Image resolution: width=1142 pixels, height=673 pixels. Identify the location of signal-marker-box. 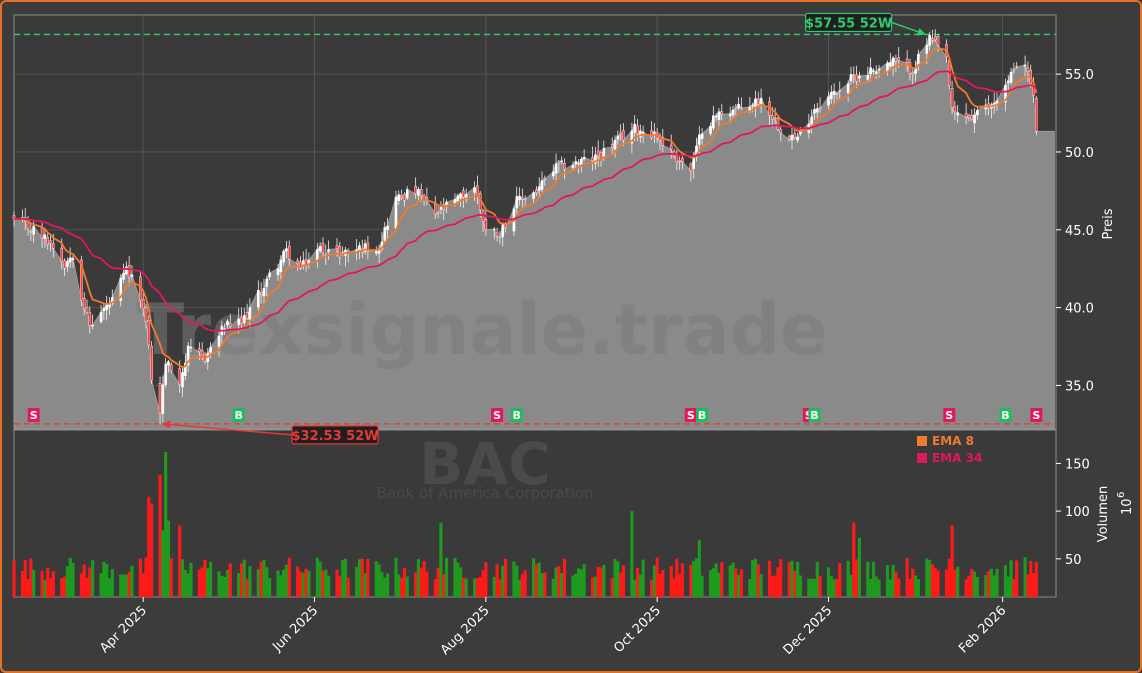
(814, 415).